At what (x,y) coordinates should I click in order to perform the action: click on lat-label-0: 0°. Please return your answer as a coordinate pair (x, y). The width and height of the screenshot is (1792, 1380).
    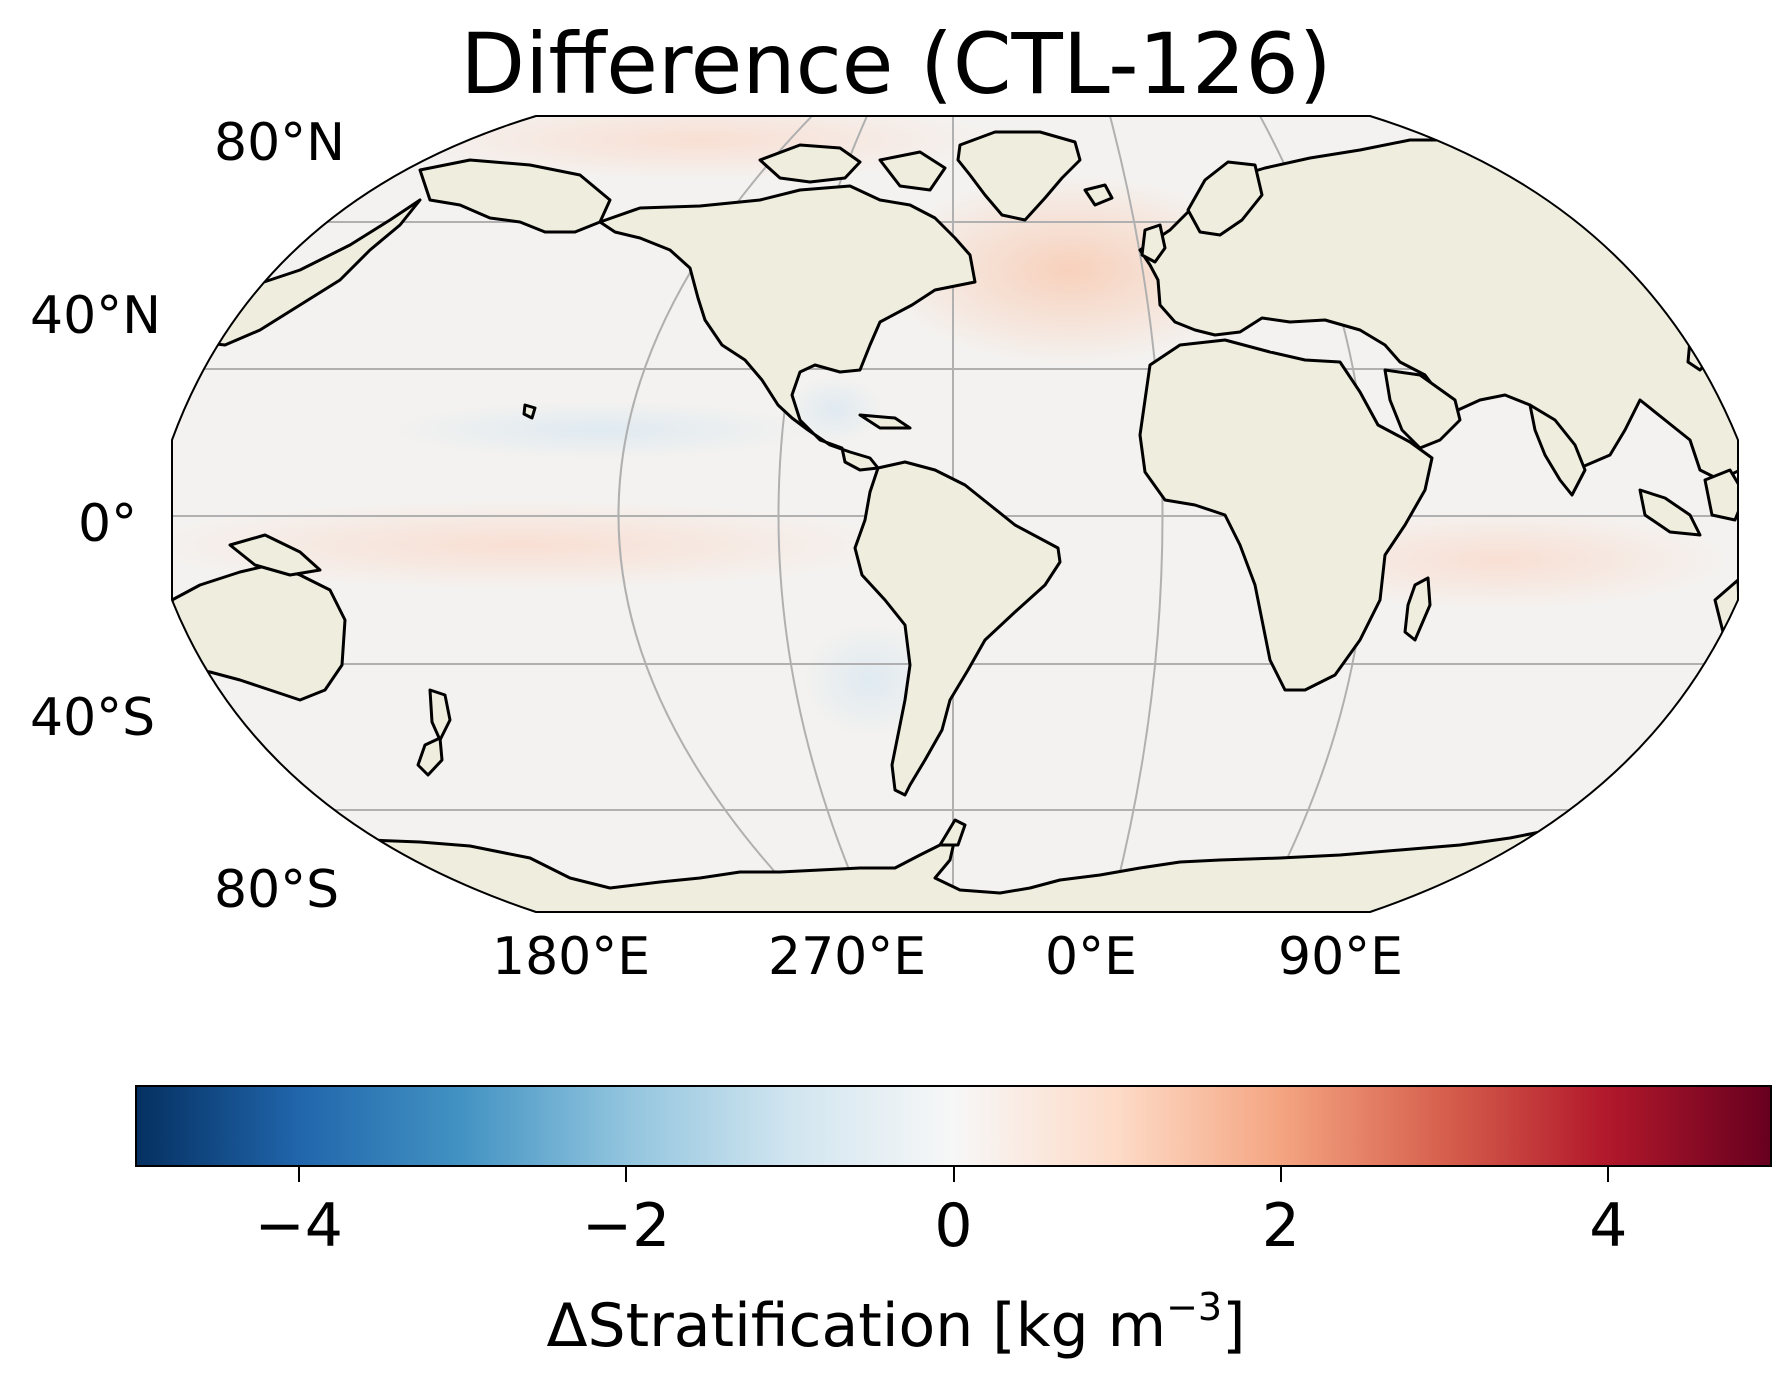
    Looking at the image, I should click on (108, 524).